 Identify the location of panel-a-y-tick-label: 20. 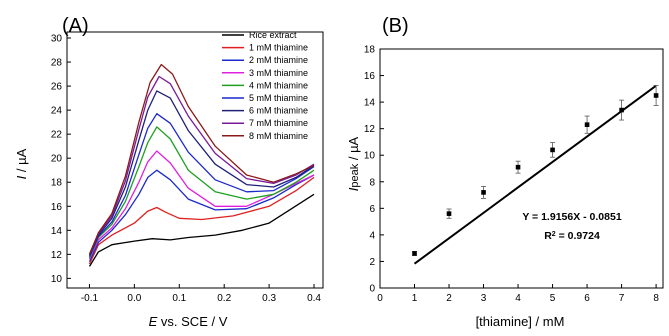
(57, 159).